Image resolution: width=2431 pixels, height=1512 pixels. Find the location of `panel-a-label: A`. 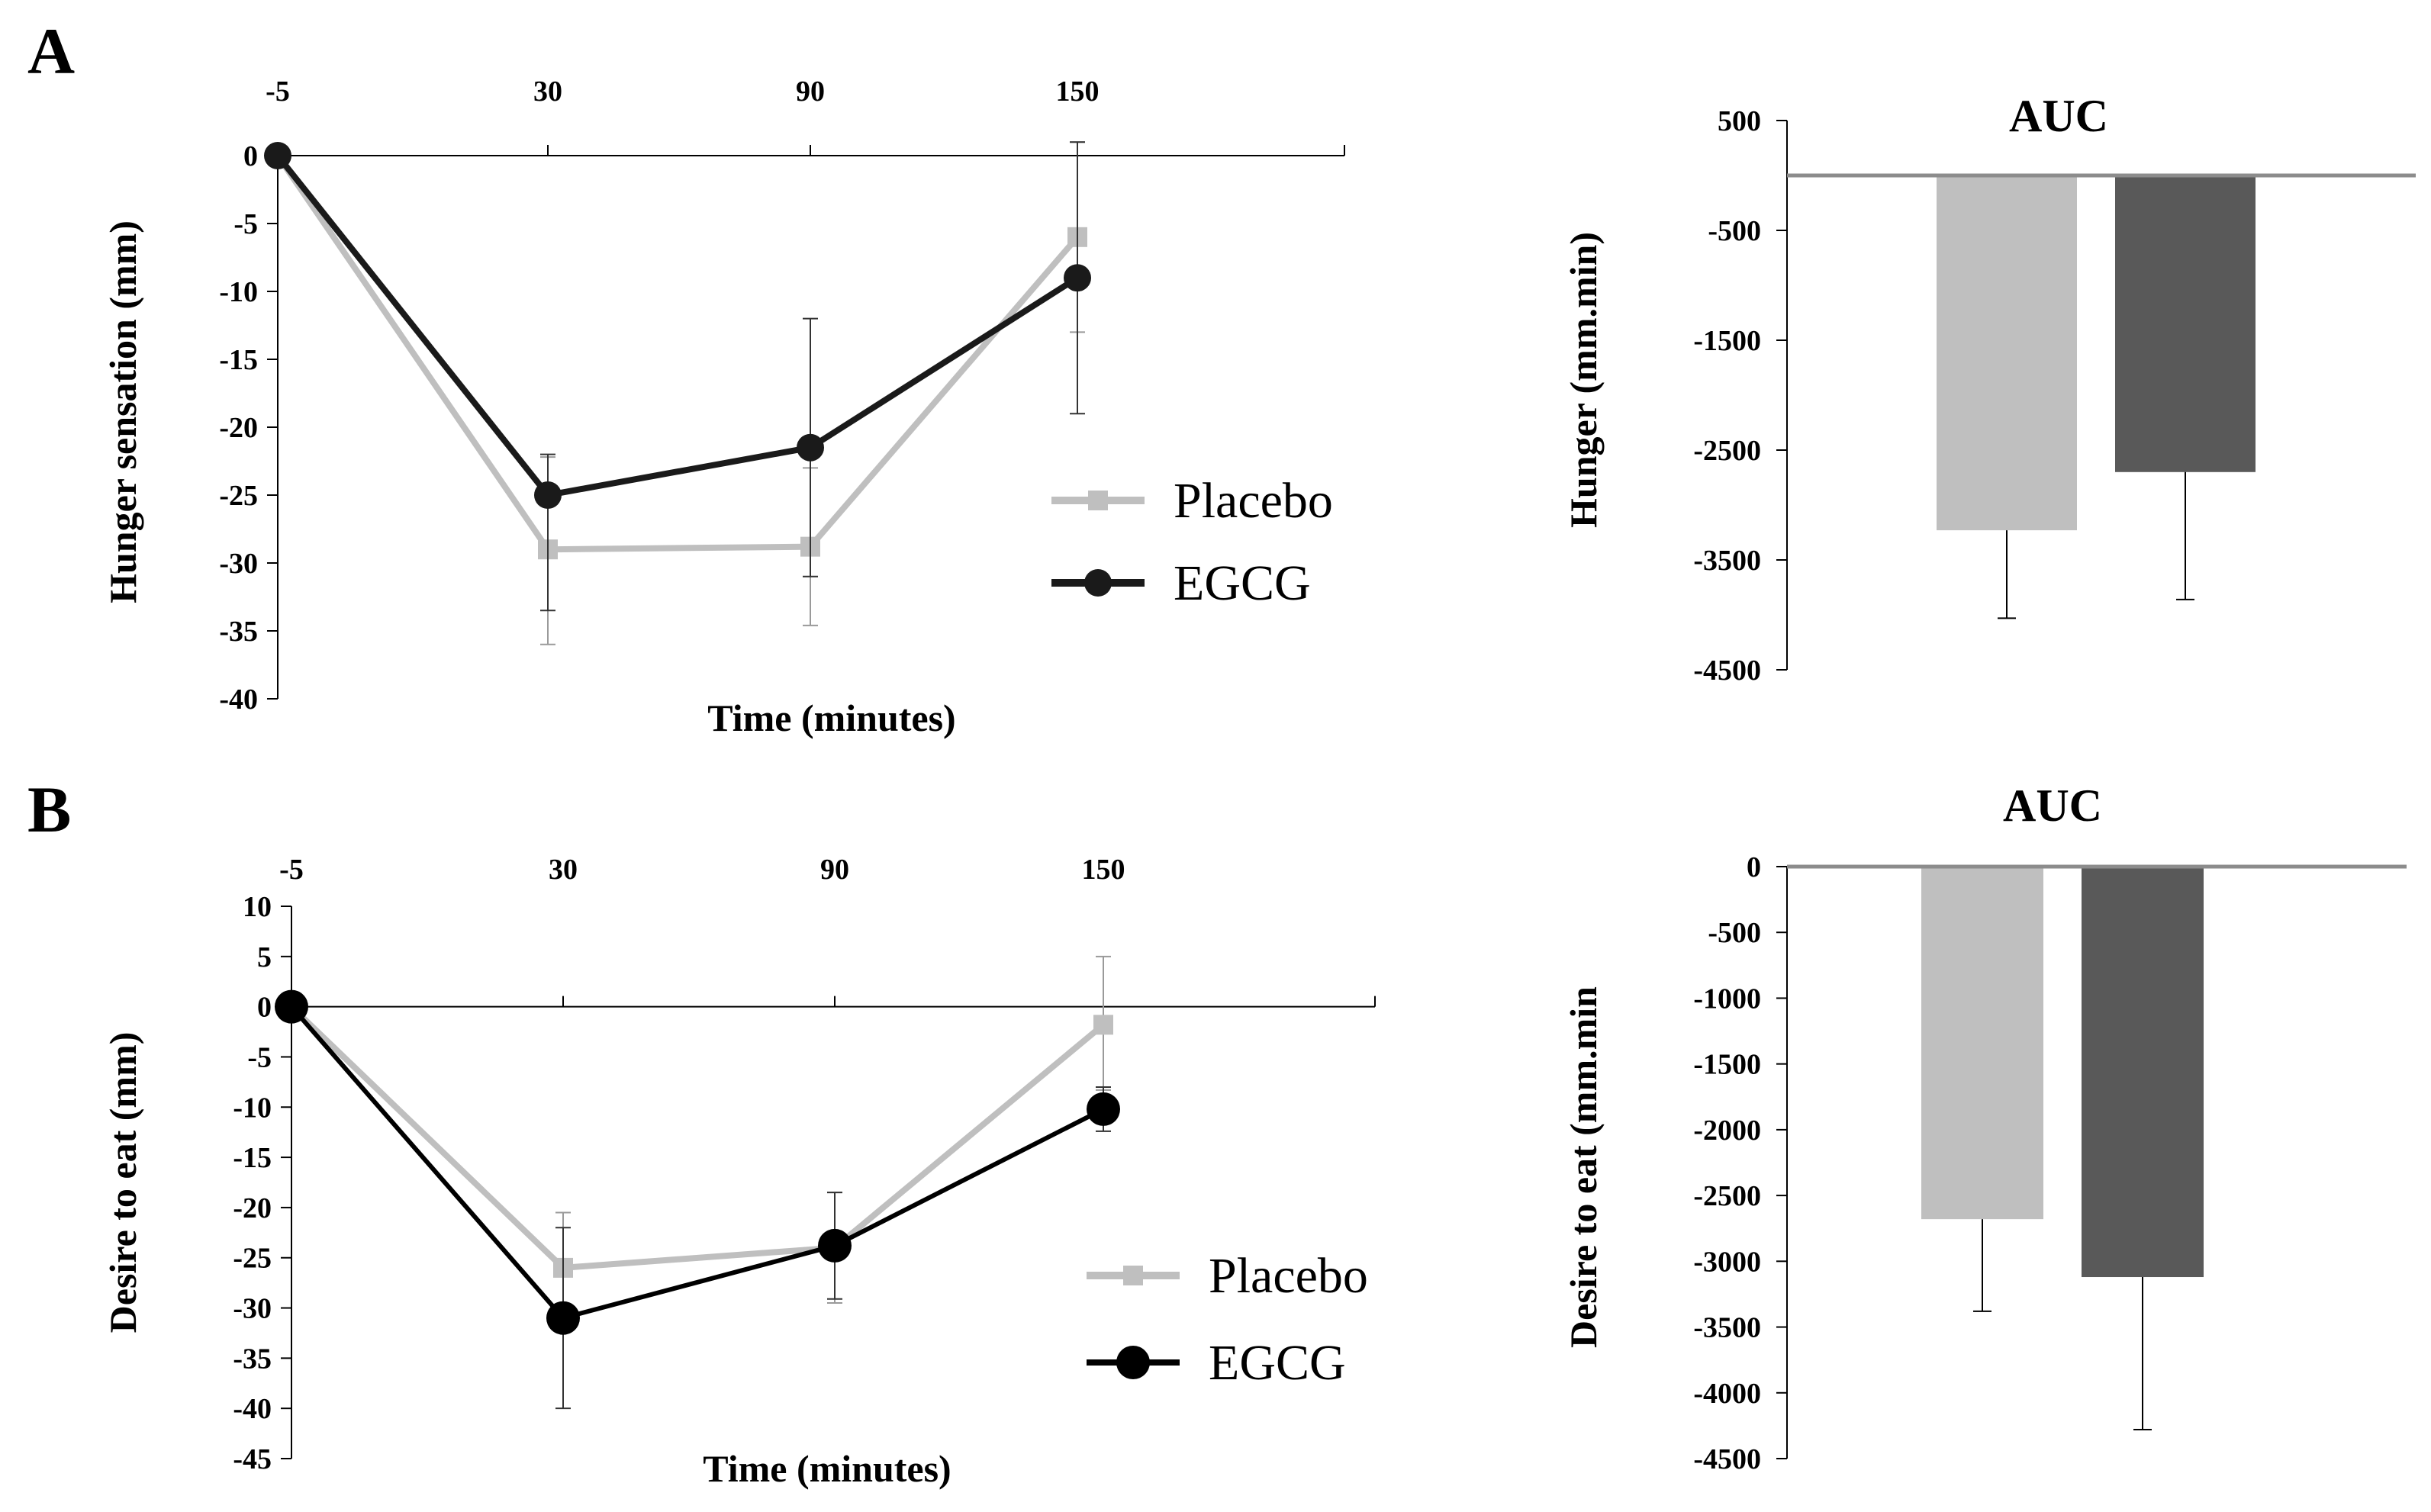

panel-a-label: A is located at coordinates (51, 51).